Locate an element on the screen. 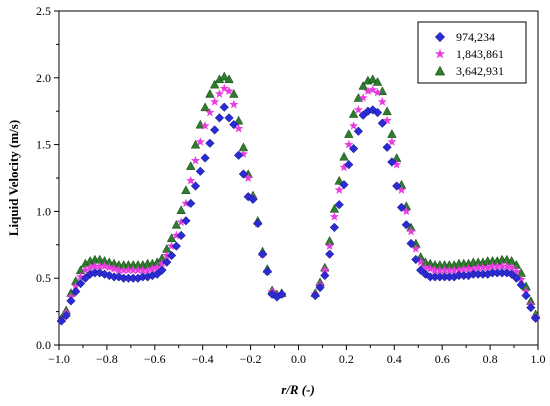 This screenshot has width=550, height=406. y-tick-label: 2.5 is located at coordinates (43, 11).